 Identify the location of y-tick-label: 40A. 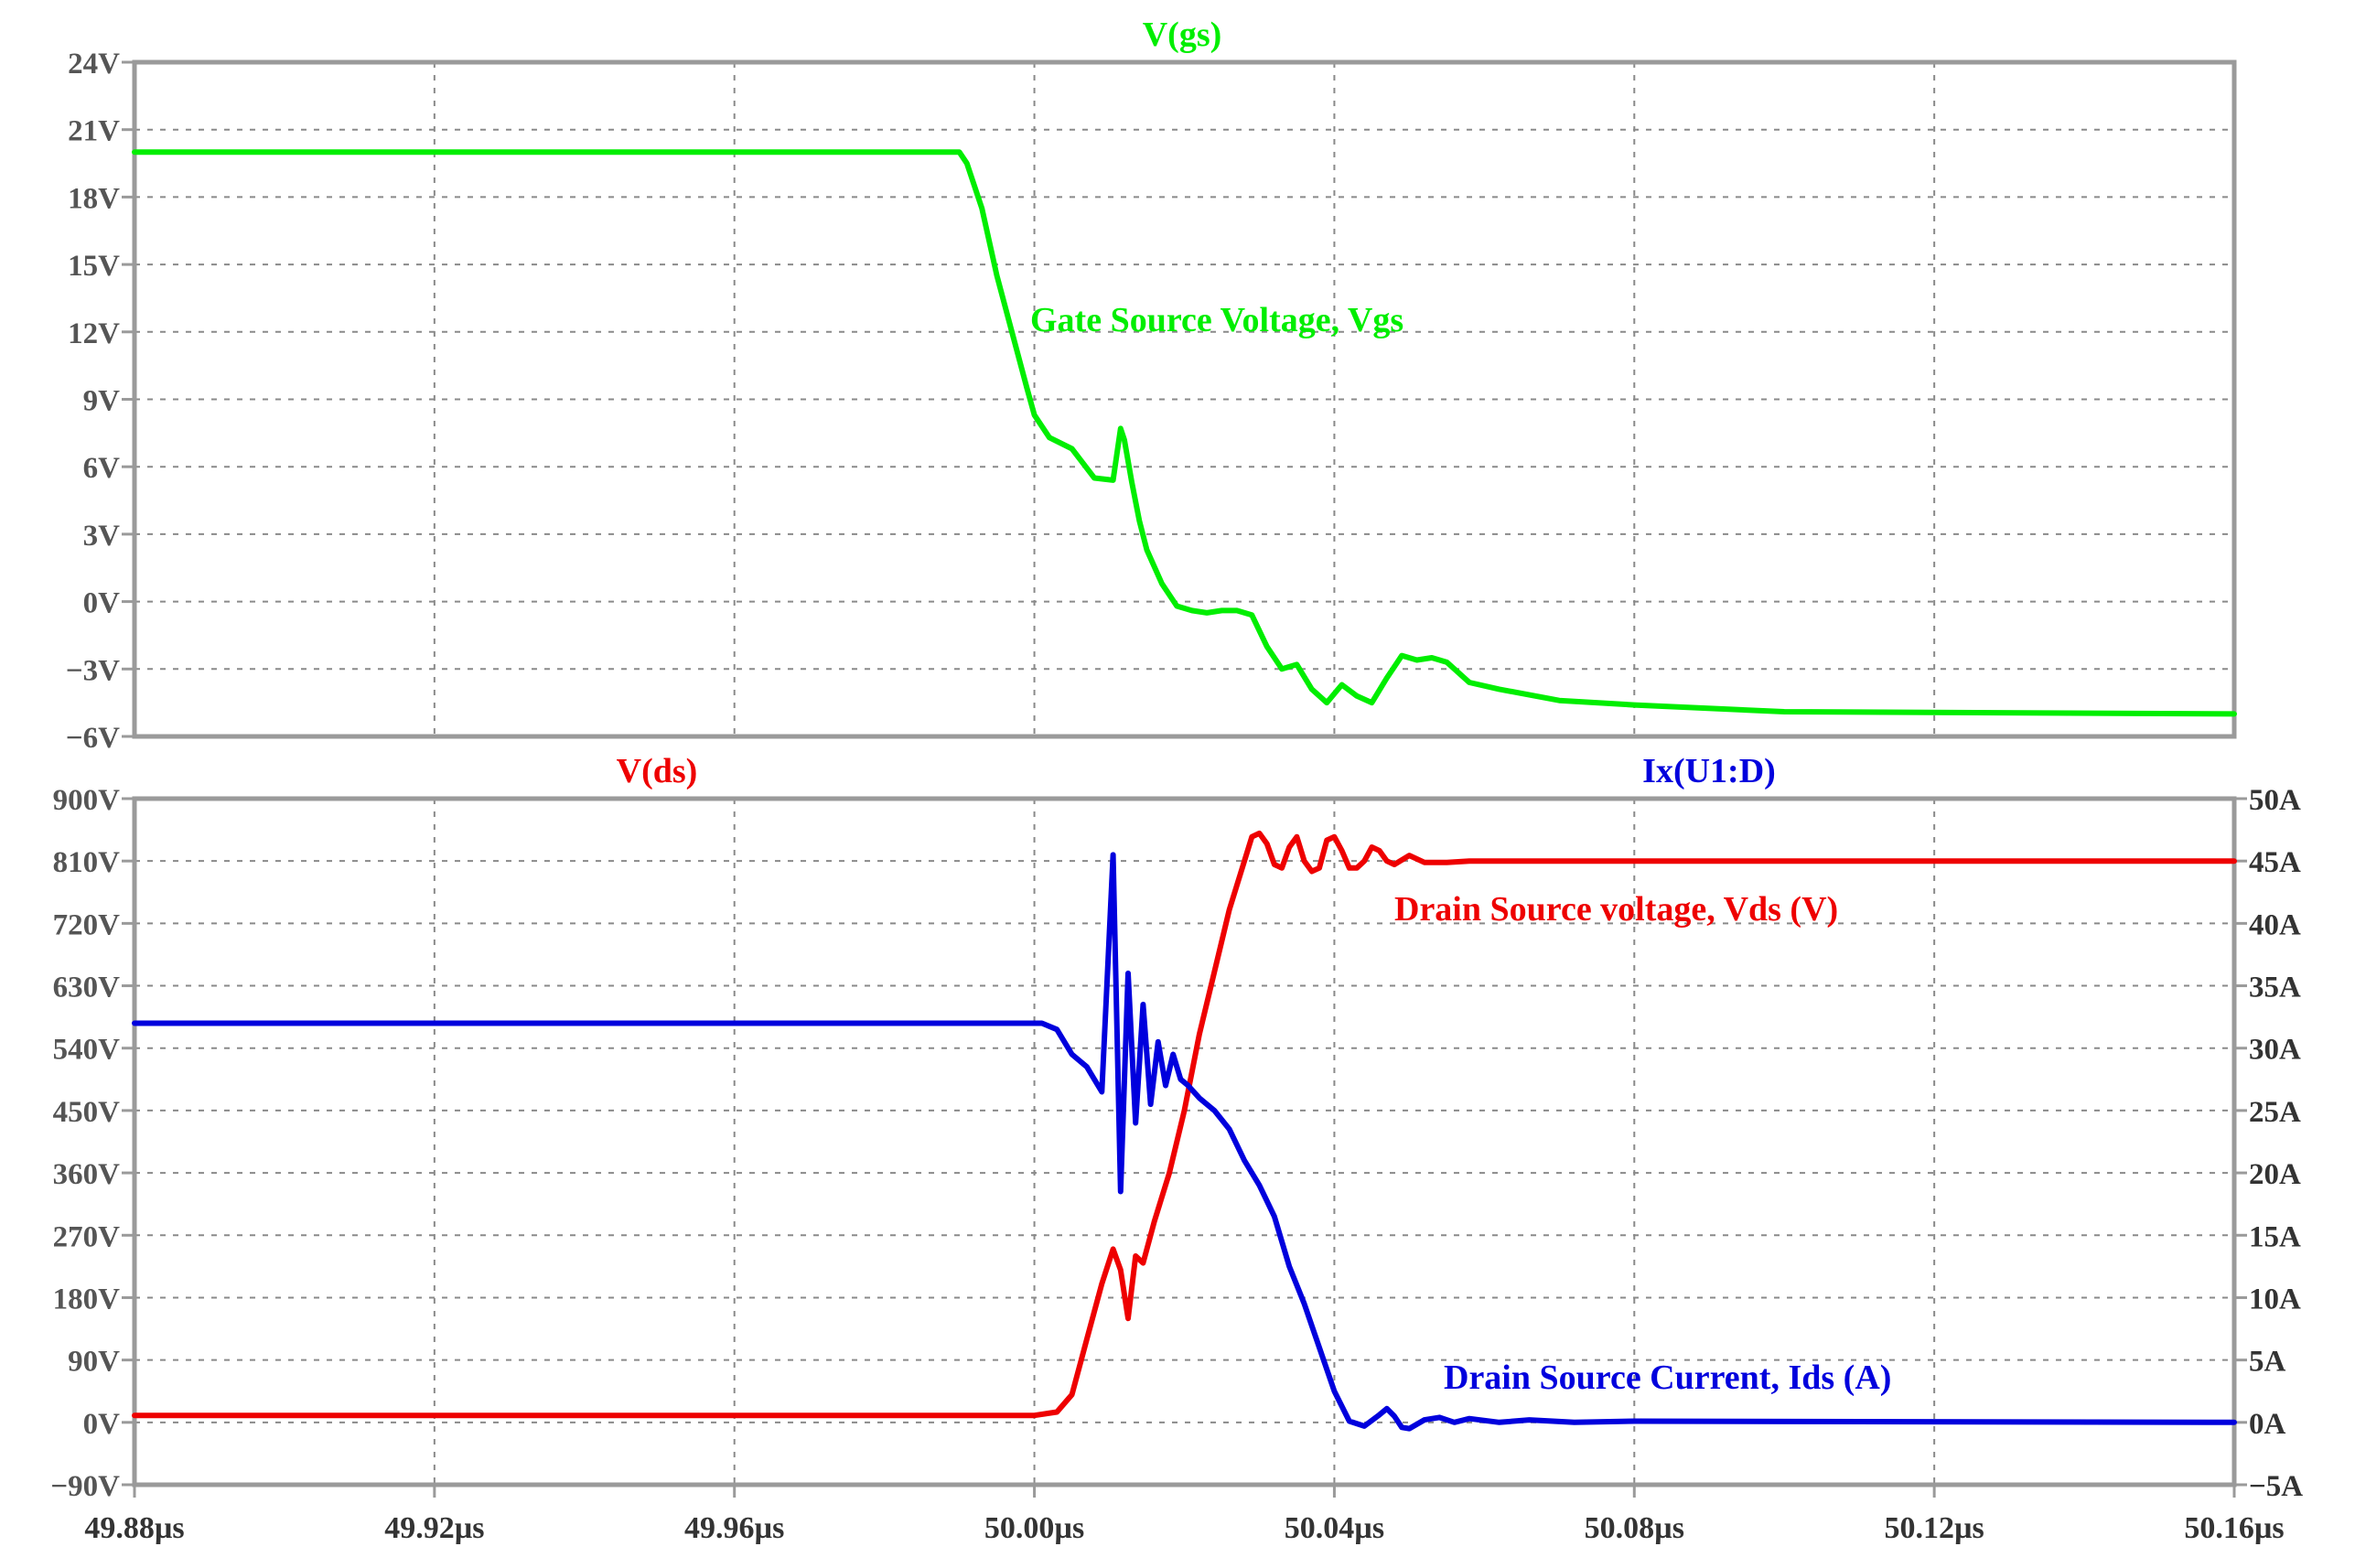
(2275, 924).